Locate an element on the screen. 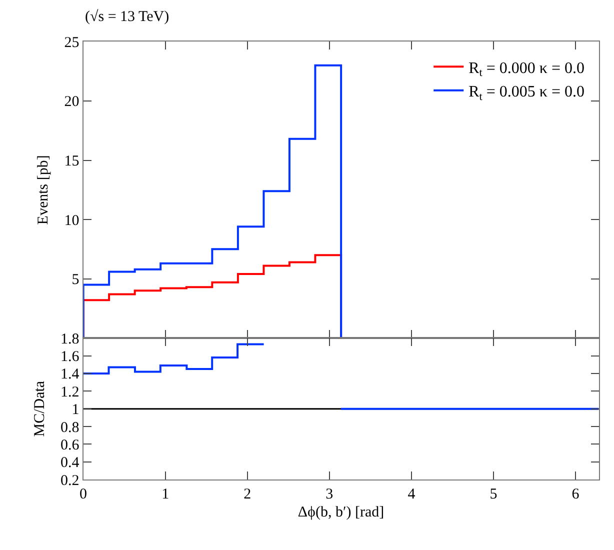 The width and height of the screenshot is (614, 550). x-tick-label: 5 is located at coordinates (494, 494).